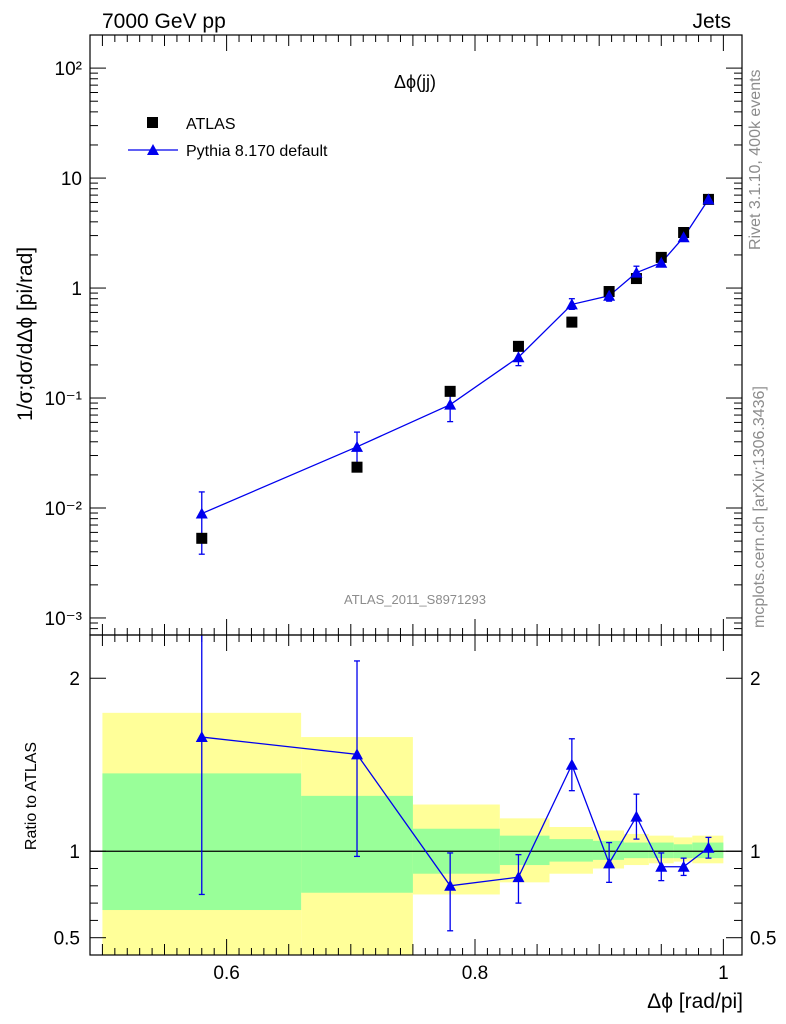  I want to click on x-tick-label: 0.6, so click(226, 973).